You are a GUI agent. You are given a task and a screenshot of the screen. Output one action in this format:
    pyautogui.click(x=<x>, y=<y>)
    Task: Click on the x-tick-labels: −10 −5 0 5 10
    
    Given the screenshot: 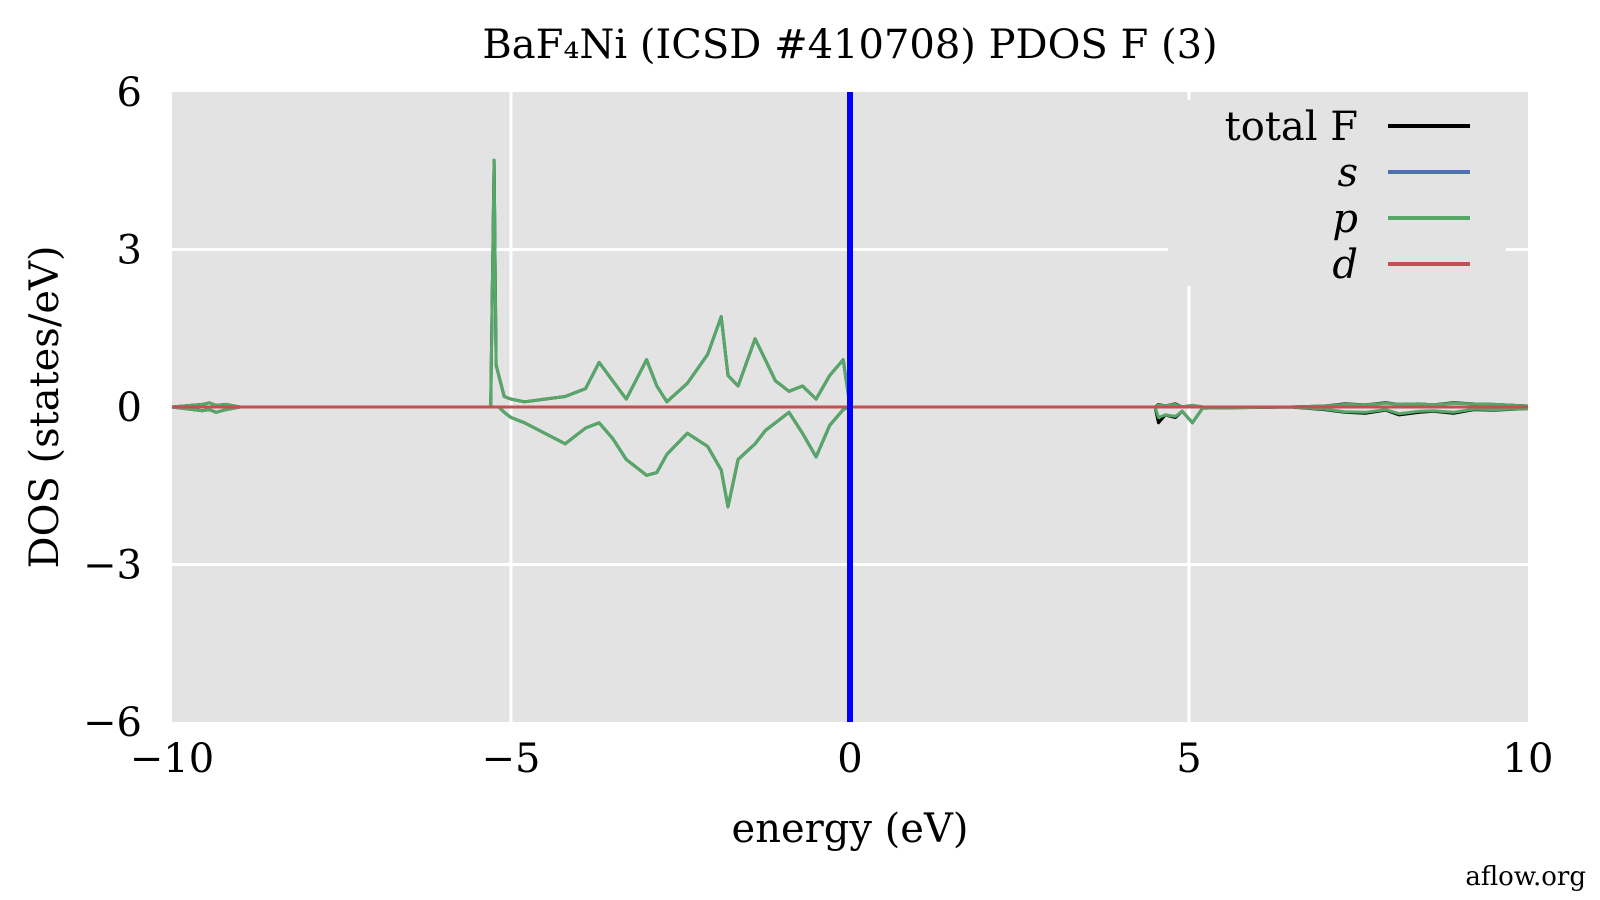 What is the action you would take?
    pyautogui.click(x=842, y=759)
    